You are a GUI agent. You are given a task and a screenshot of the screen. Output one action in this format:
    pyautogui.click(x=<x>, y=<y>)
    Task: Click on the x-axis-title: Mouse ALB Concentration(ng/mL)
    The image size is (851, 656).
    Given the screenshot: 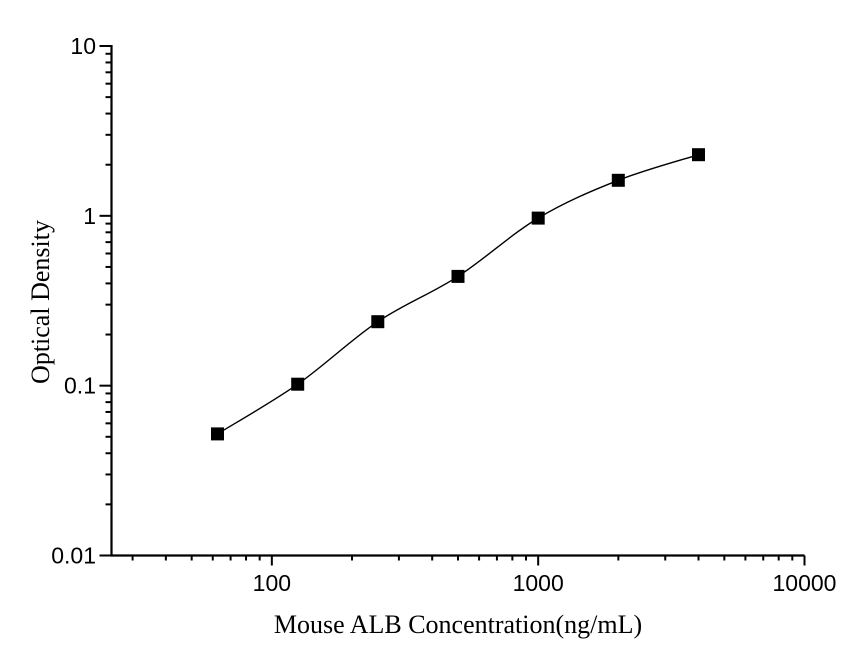 What is the action you would take?
    pyautogui.click(x=458, y=624)
    